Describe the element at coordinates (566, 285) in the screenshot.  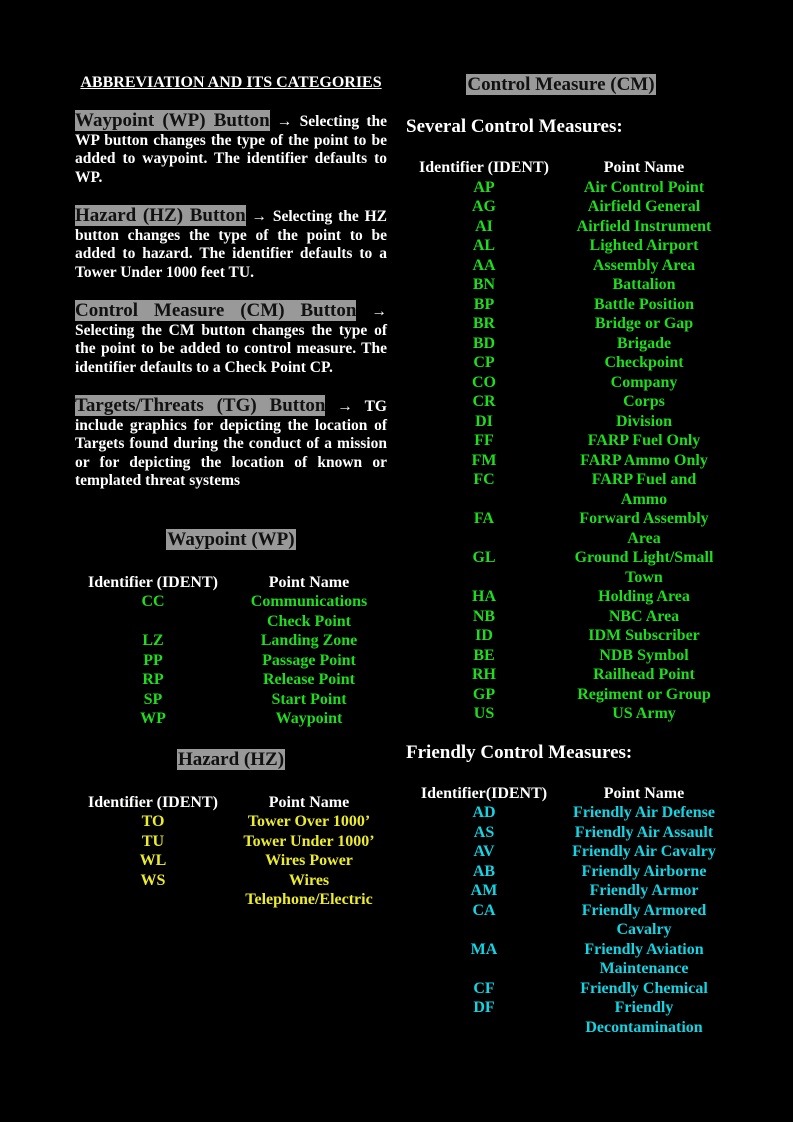
I see `table-row: BN Battalion` at that location.